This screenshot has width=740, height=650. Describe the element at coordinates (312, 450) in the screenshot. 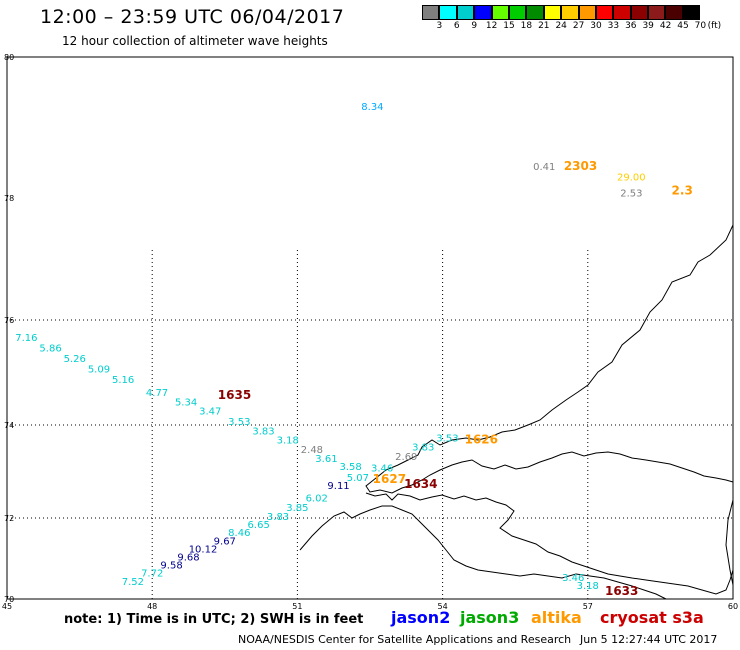

I see `wave-height-value: 2.48` at that location.